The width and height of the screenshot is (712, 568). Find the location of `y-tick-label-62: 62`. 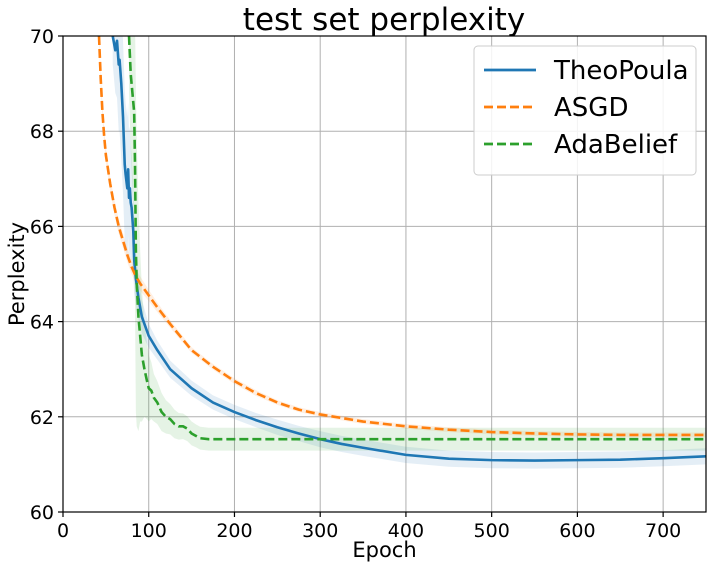

y-tick-label-62: 62 is located at coordinates (42, 418).